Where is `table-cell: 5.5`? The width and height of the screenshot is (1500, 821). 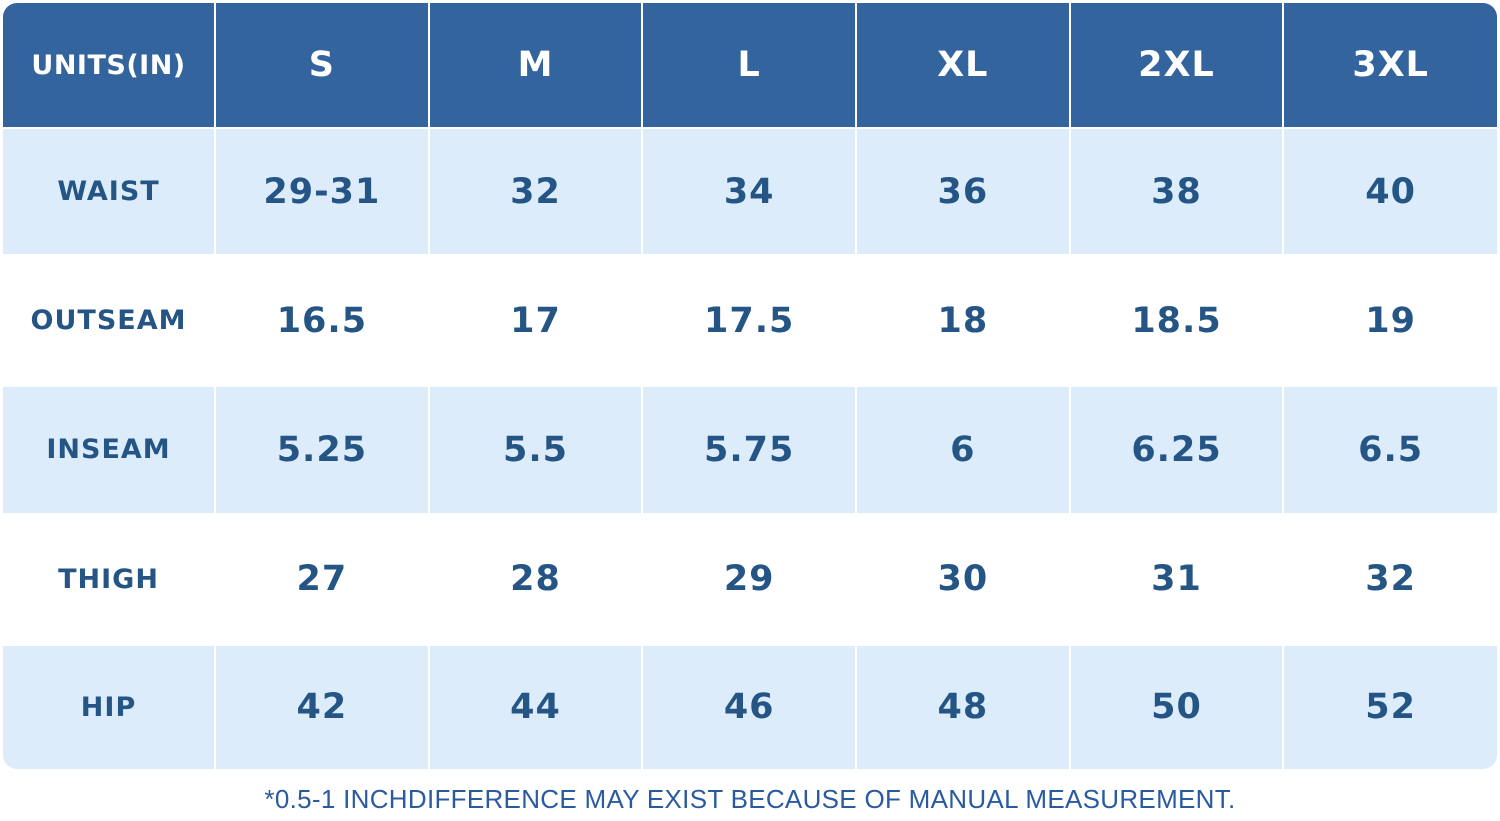
table-cell: 5.5 is located at coordinates (536, 451).